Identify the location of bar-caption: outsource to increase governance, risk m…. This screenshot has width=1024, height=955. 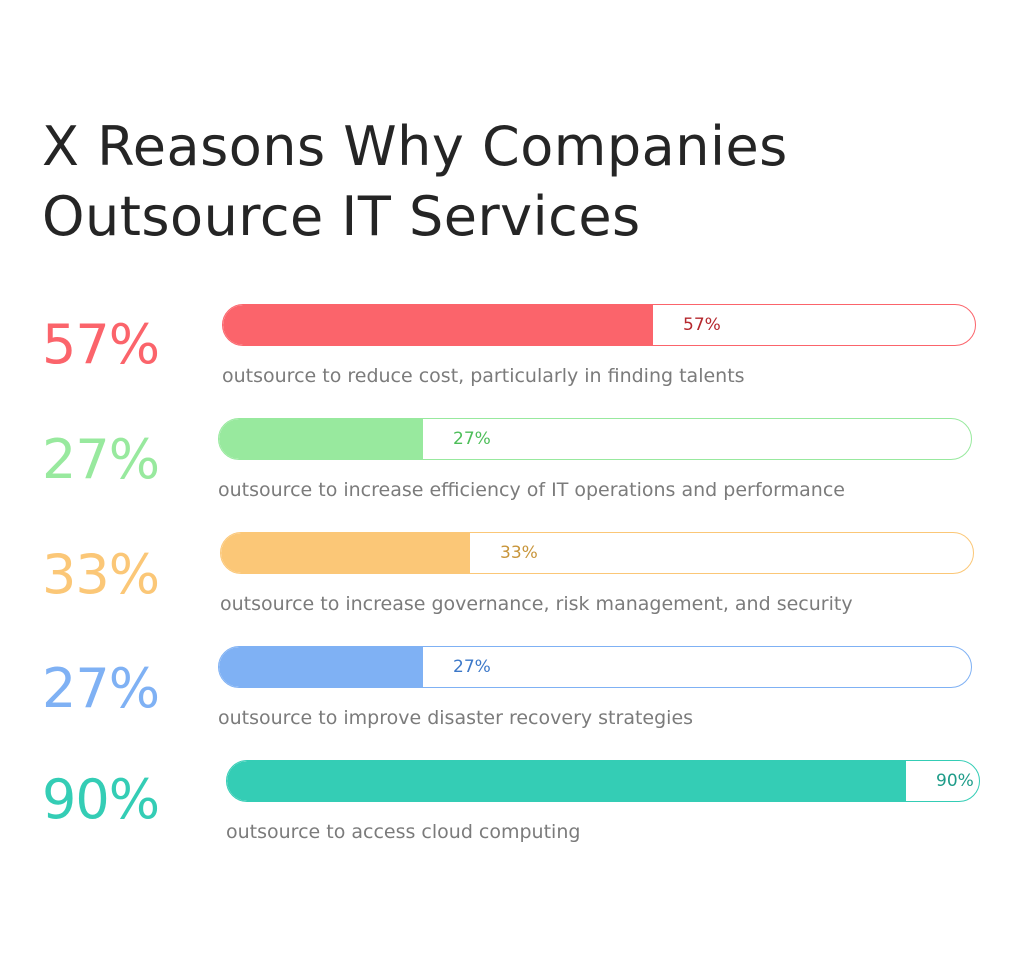
(536, 604).